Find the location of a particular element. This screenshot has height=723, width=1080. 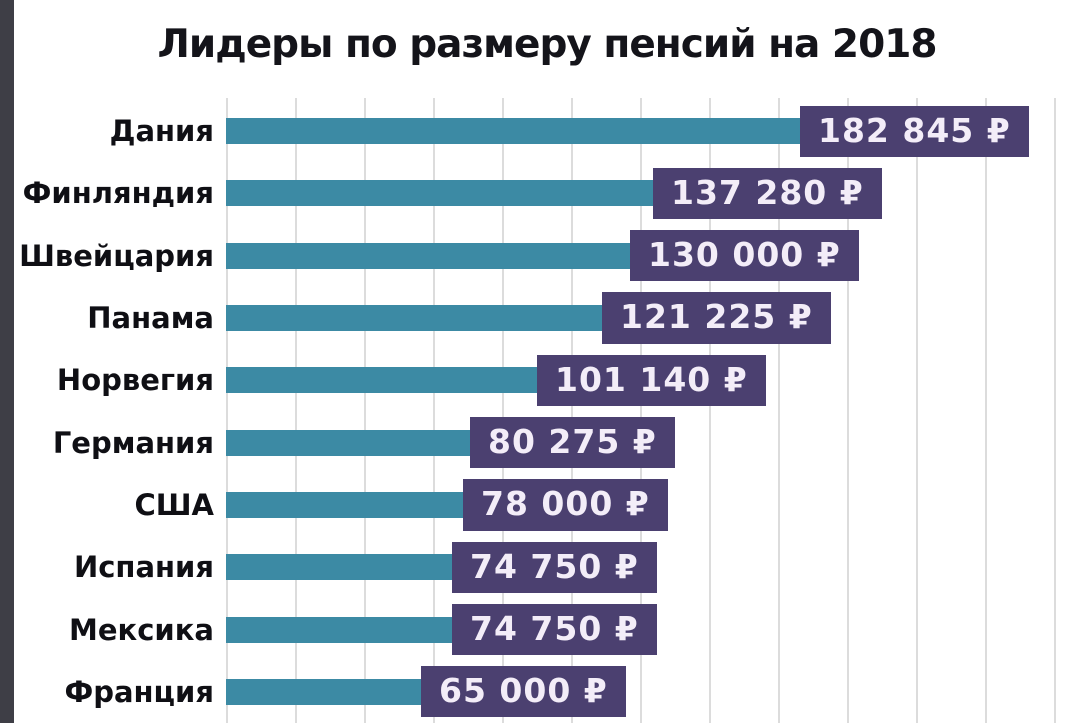

bar-row: Панама 121 225 ₽ is located at coordinates (547, 318).